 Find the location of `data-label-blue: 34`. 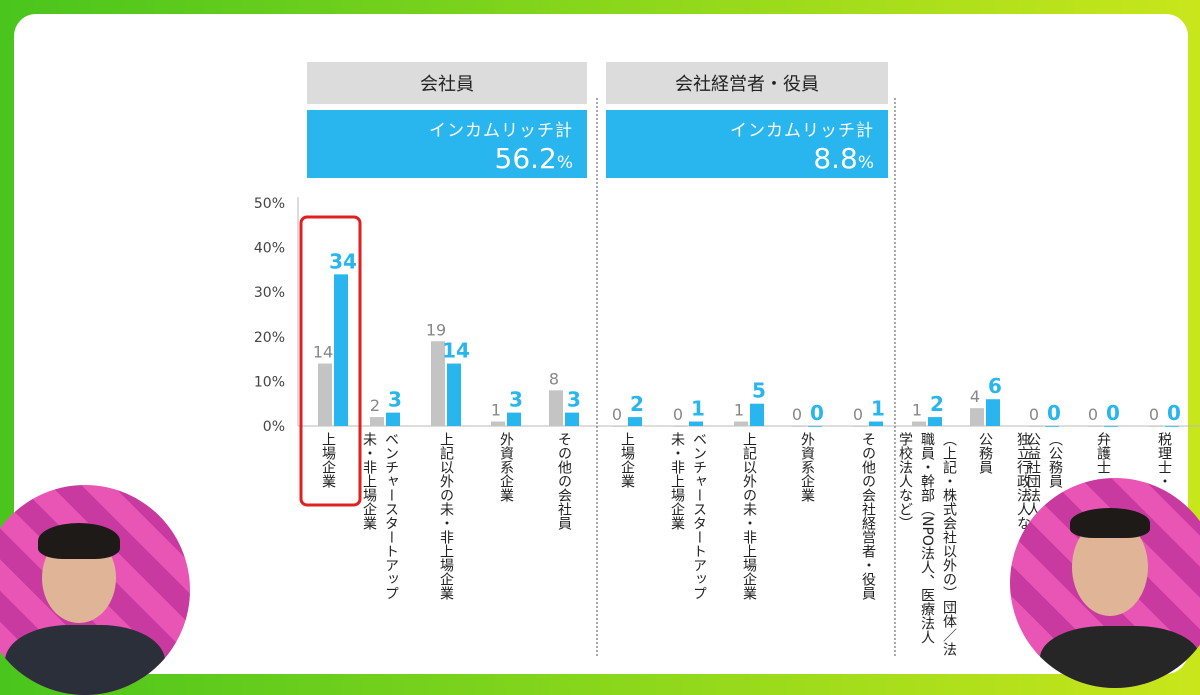

data-label-blue: 34 is located at coordinates (343, 261).